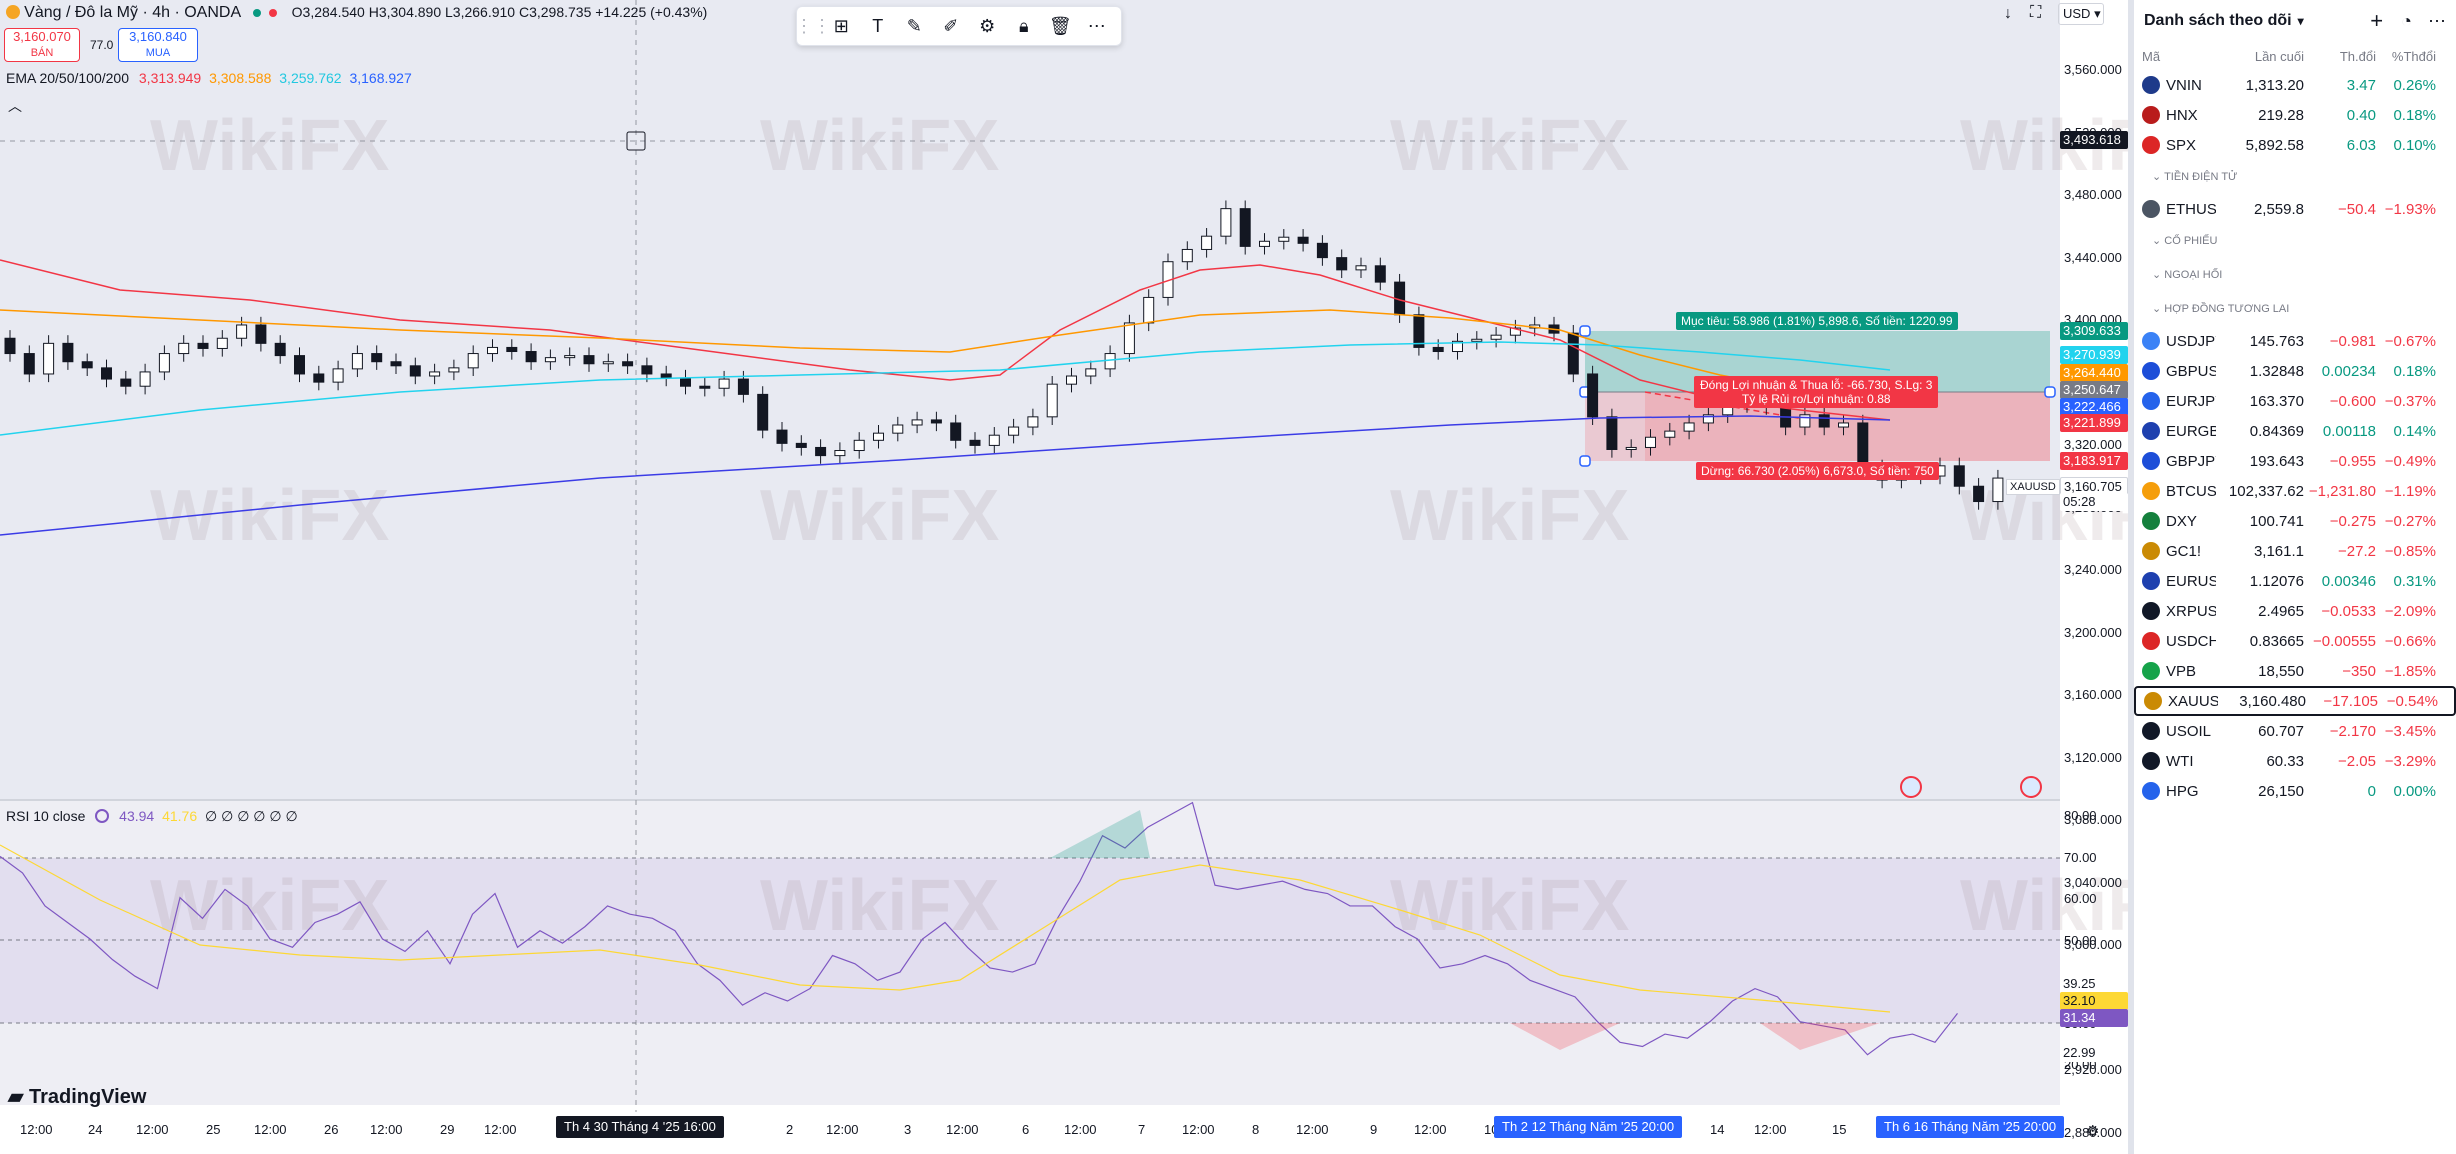  Describe the element at coordinates (1060, 25) in the screenshot. I see `delete-icon: 🗑︎` at that location.